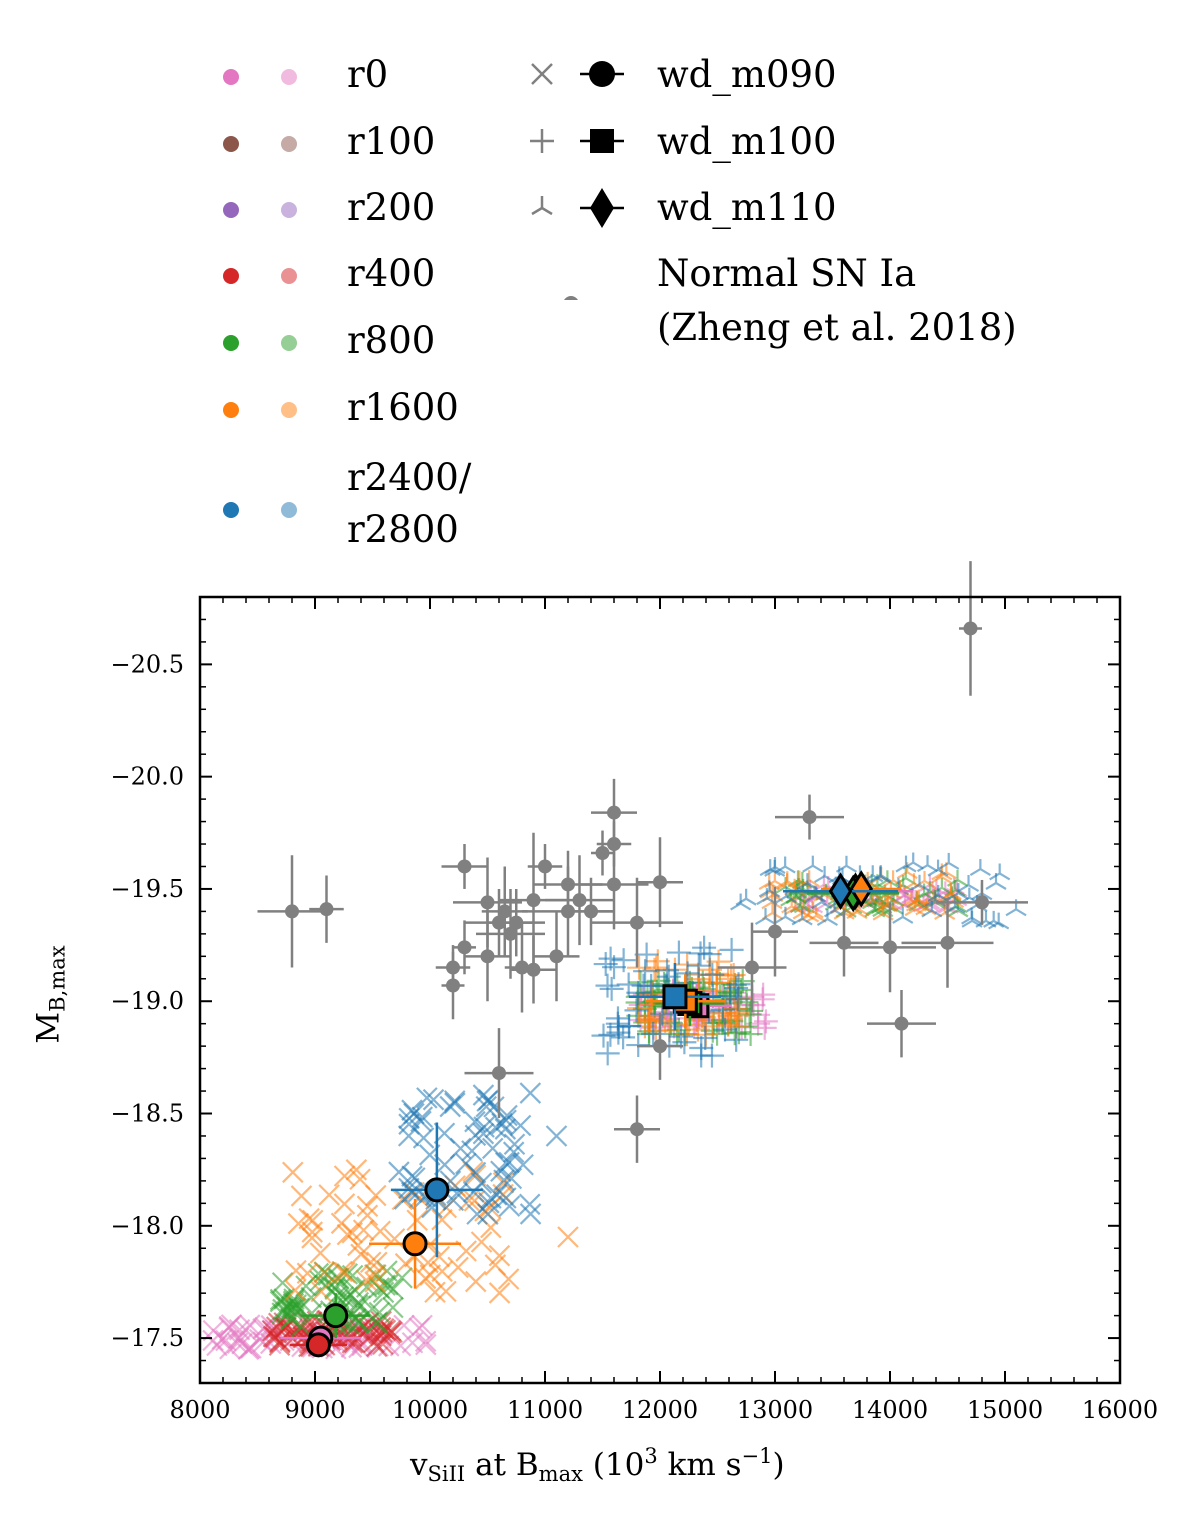  What do you see at coordinates (890, 1410) in the screenshot?
I see `x-tick-label: 14000` at bounding box center [890, 1410].